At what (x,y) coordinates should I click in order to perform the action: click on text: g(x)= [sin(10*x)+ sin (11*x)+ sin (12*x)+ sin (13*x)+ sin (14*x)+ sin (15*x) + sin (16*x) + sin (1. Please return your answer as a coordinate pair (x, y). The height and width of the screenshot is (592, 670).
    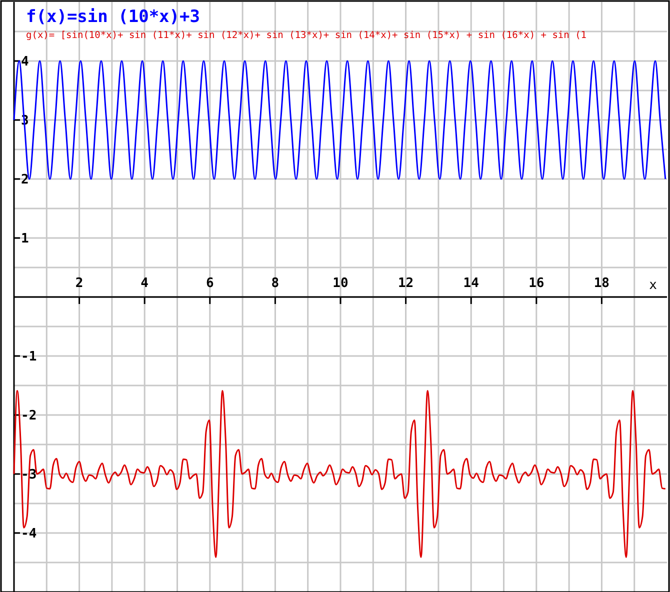
    Looking at the image, I should click on (306, 35).